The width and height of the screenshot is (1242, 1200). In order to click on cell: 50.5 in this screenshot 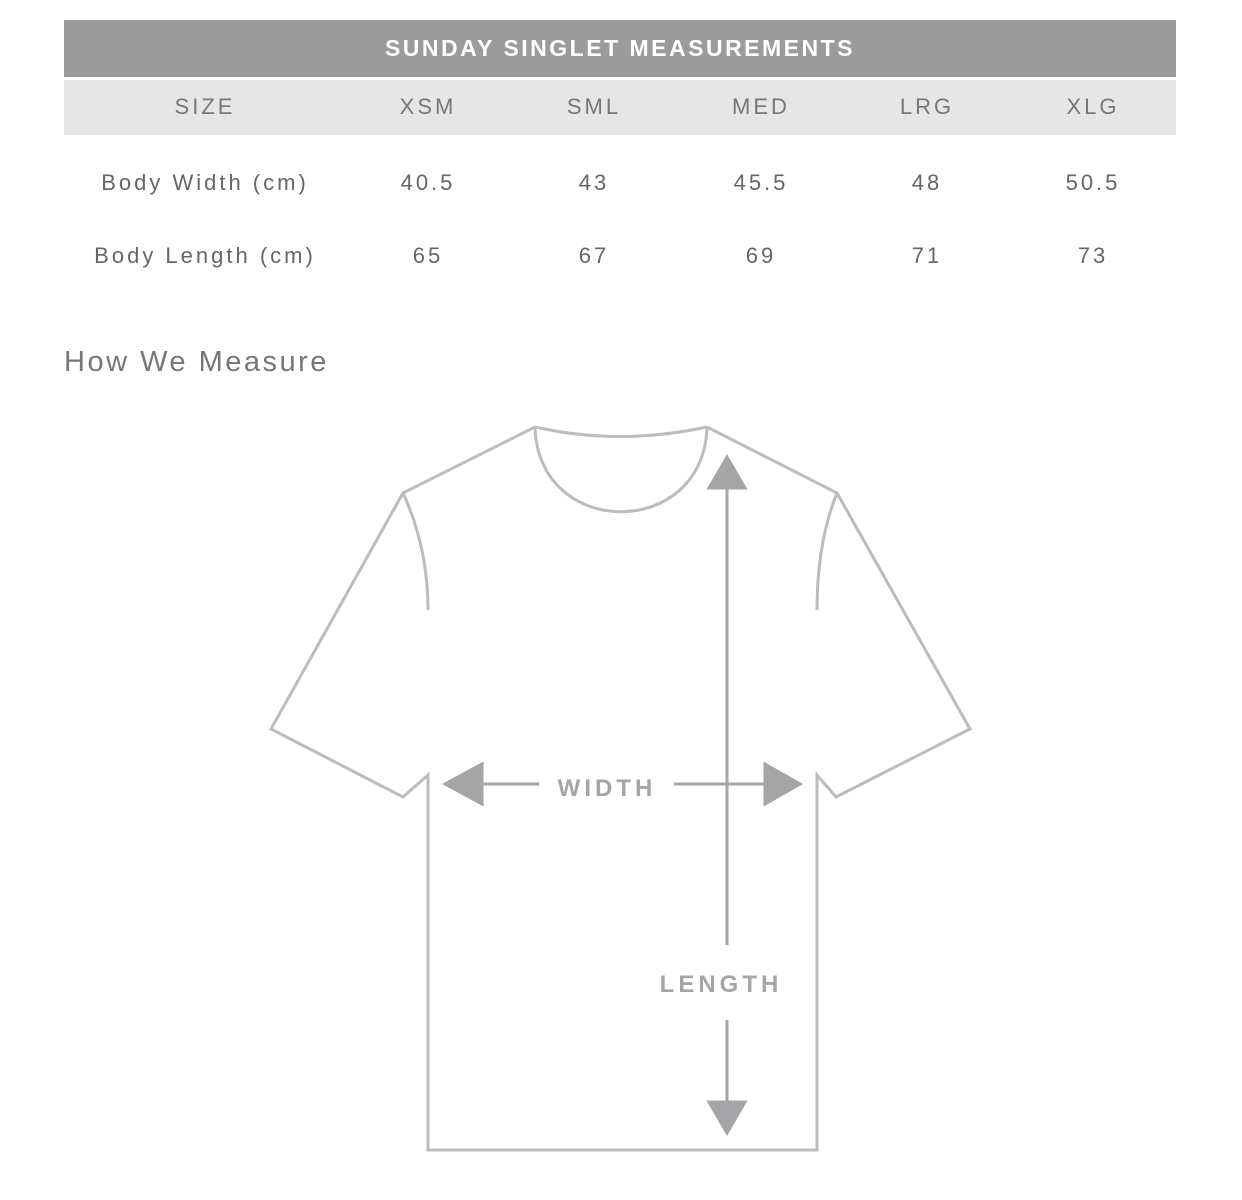, I will do `click(1093, 182)`.